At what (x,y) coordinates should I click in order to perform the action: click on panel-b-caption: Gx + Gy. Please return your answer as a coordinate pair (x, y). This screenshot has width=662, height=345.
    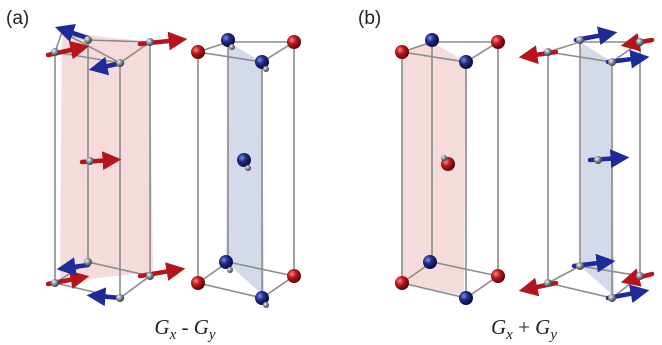
    Looking at the image, I should click on (524, 329).